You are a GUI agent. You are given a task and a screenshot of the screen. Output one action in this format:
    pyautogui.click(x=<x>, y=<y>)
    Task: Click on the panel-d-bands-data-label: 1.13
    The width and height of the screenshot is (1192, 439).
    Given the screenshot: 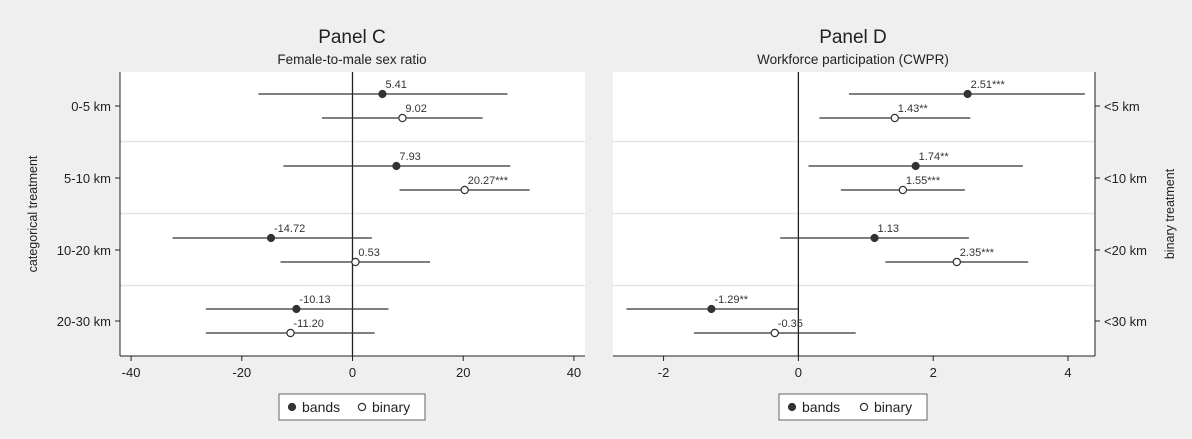 What is the action you would take?
    pyautogui.click(x=888, y=229)
    